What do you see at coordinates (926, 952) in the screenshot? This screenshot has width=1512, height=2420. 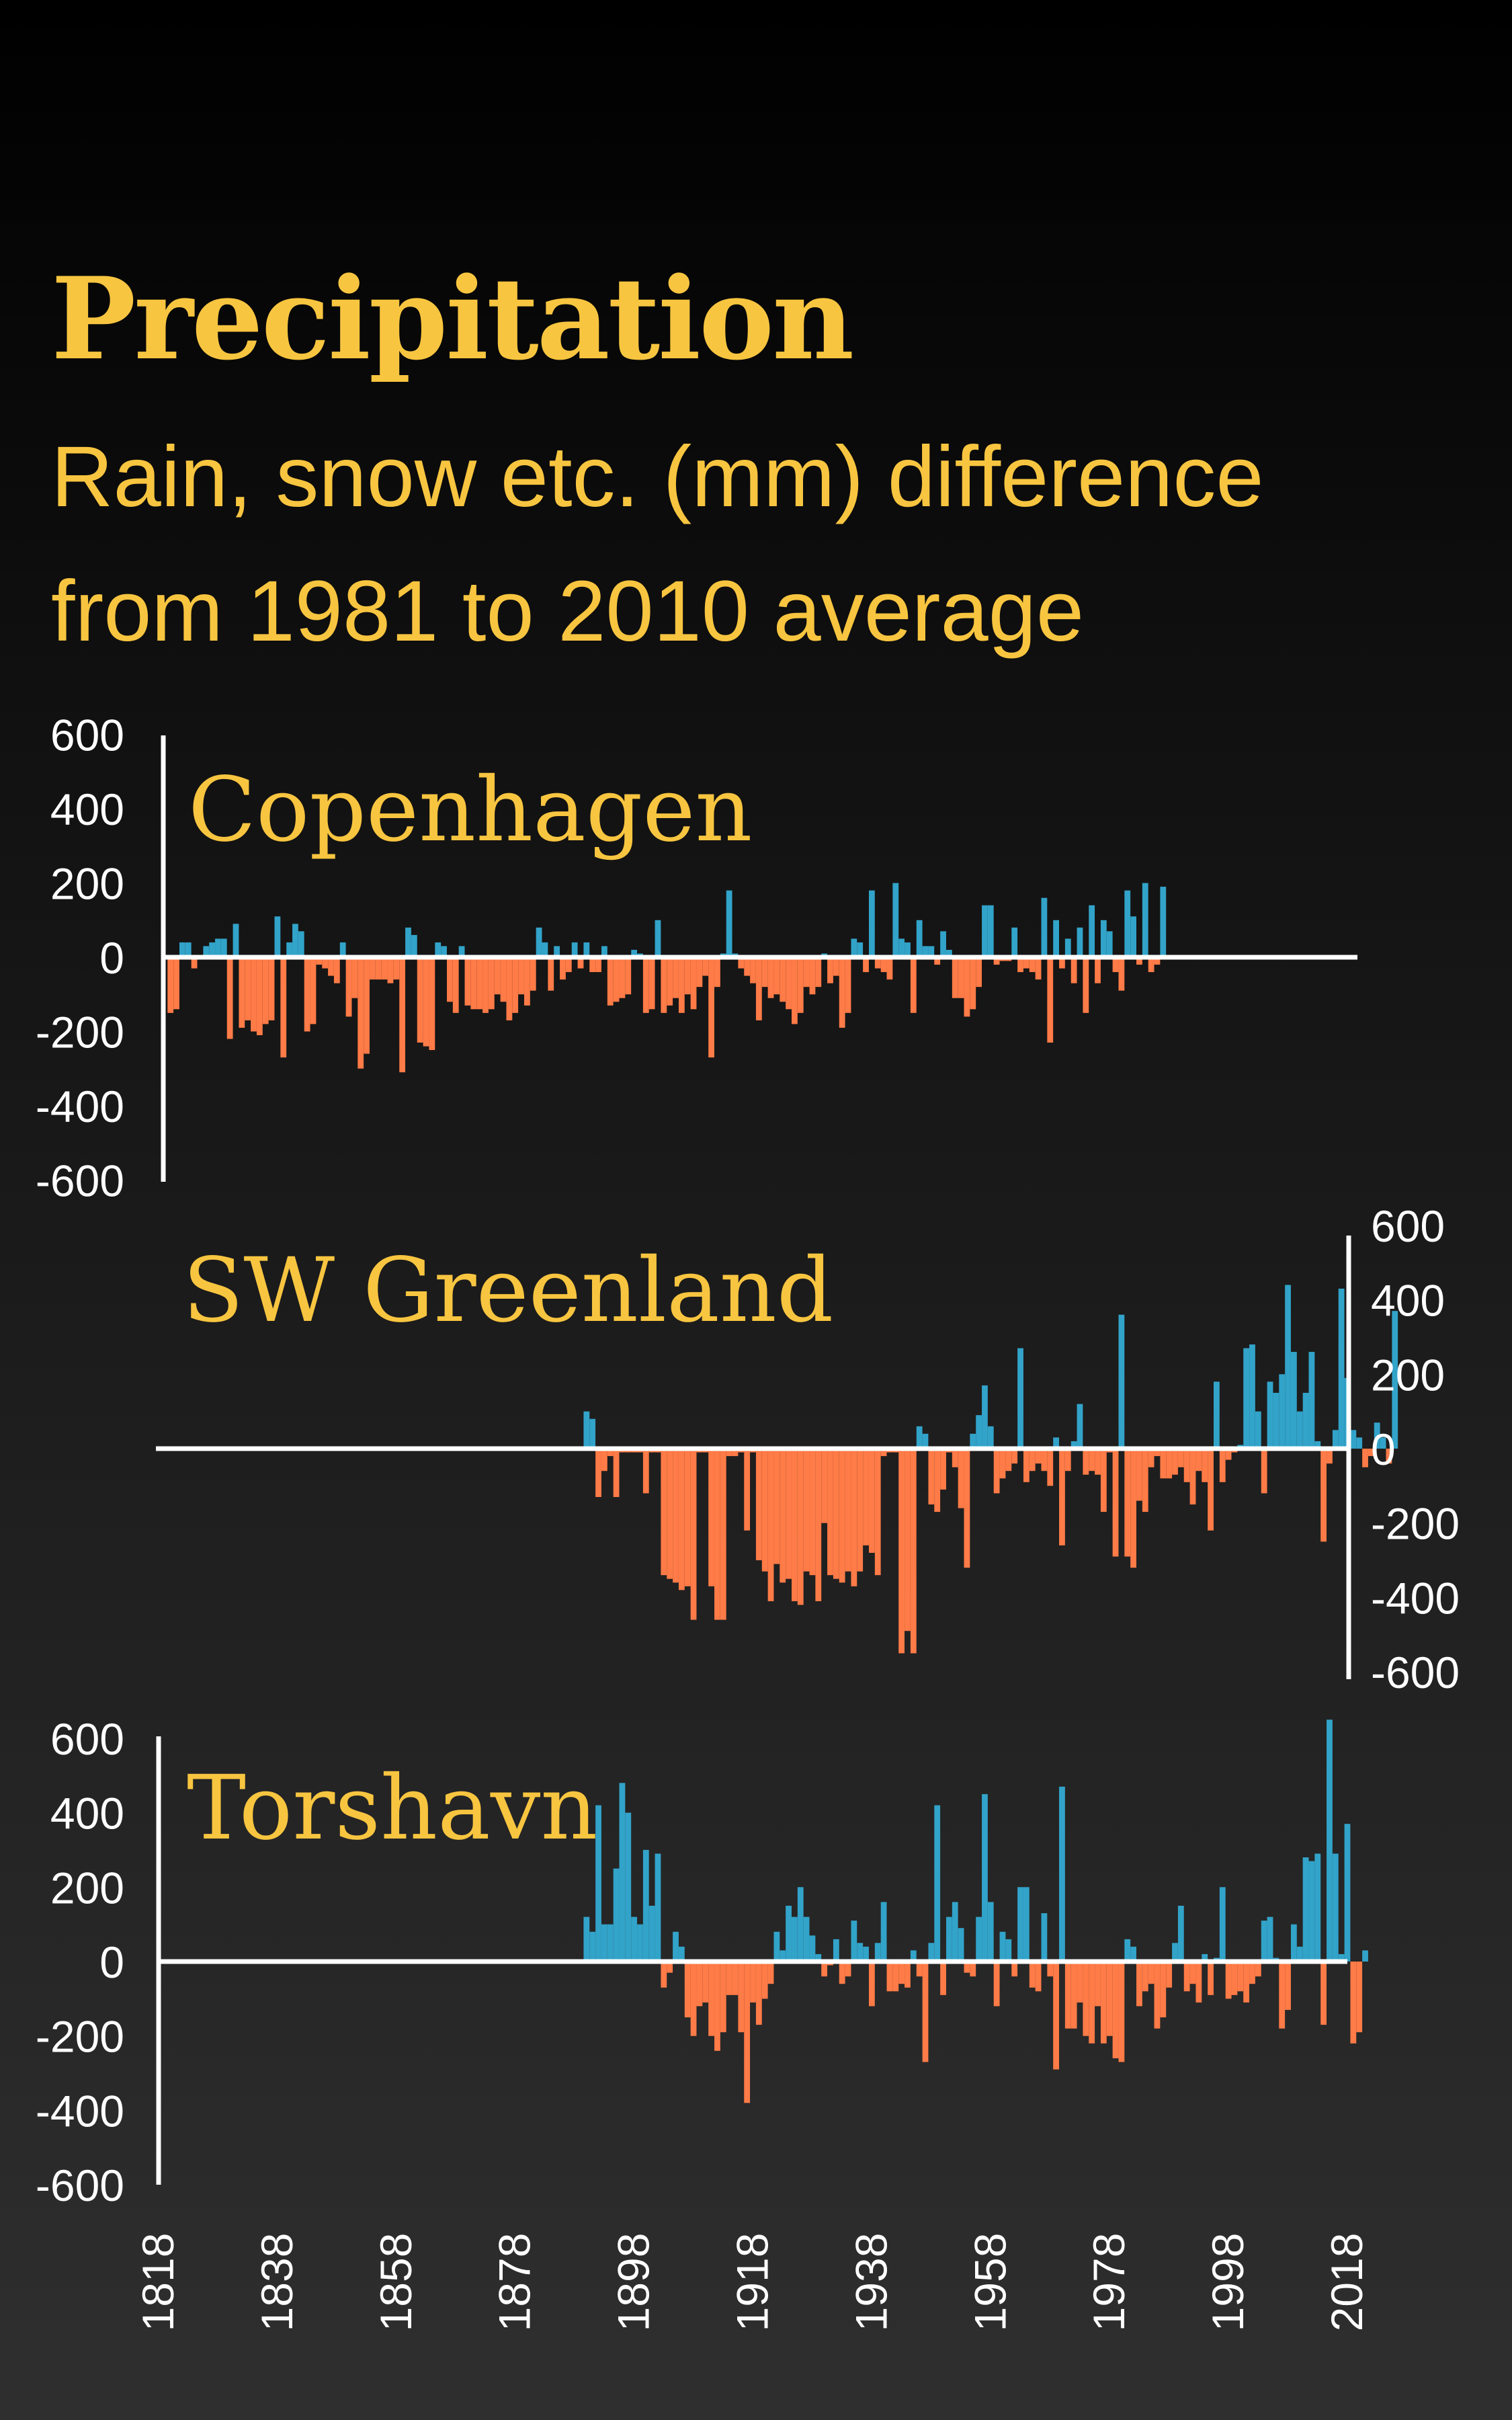 I see `copenhagen-bar-1947` at bounding box center [926, 952].